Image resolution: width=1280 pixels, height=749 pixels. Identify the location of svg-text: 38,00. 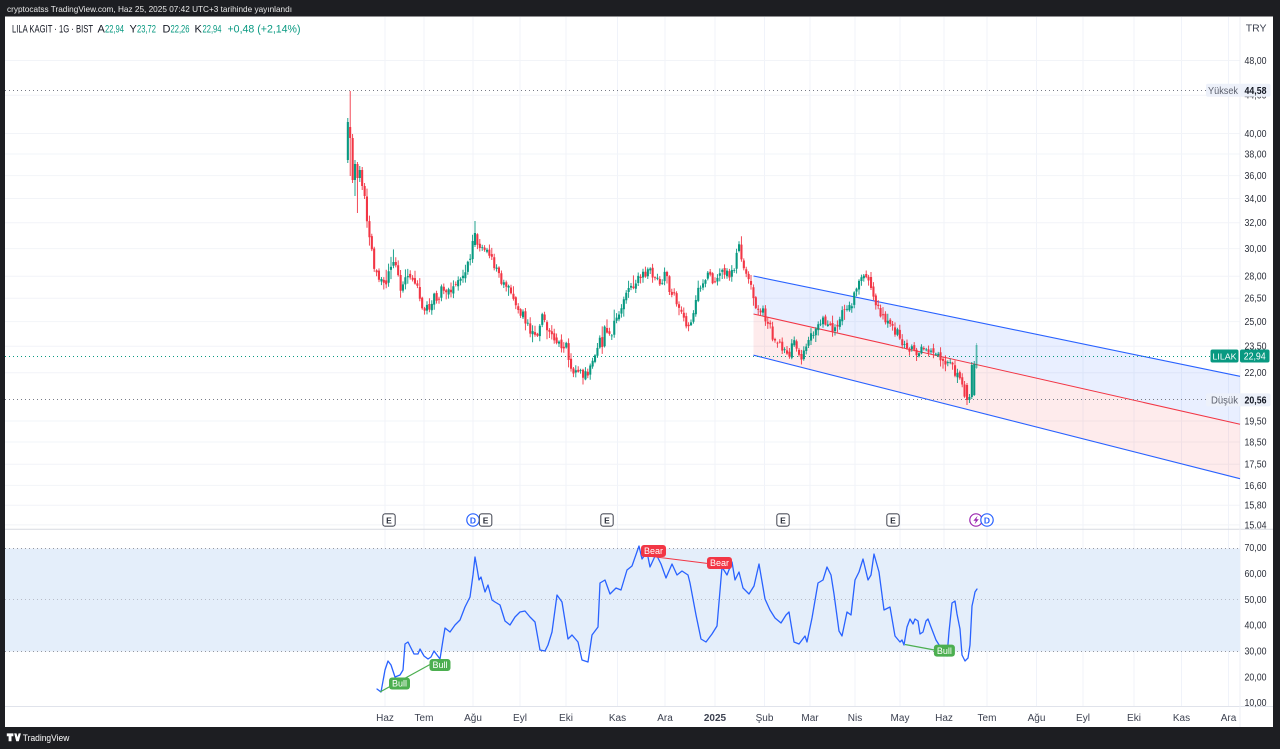
(1256, 154).